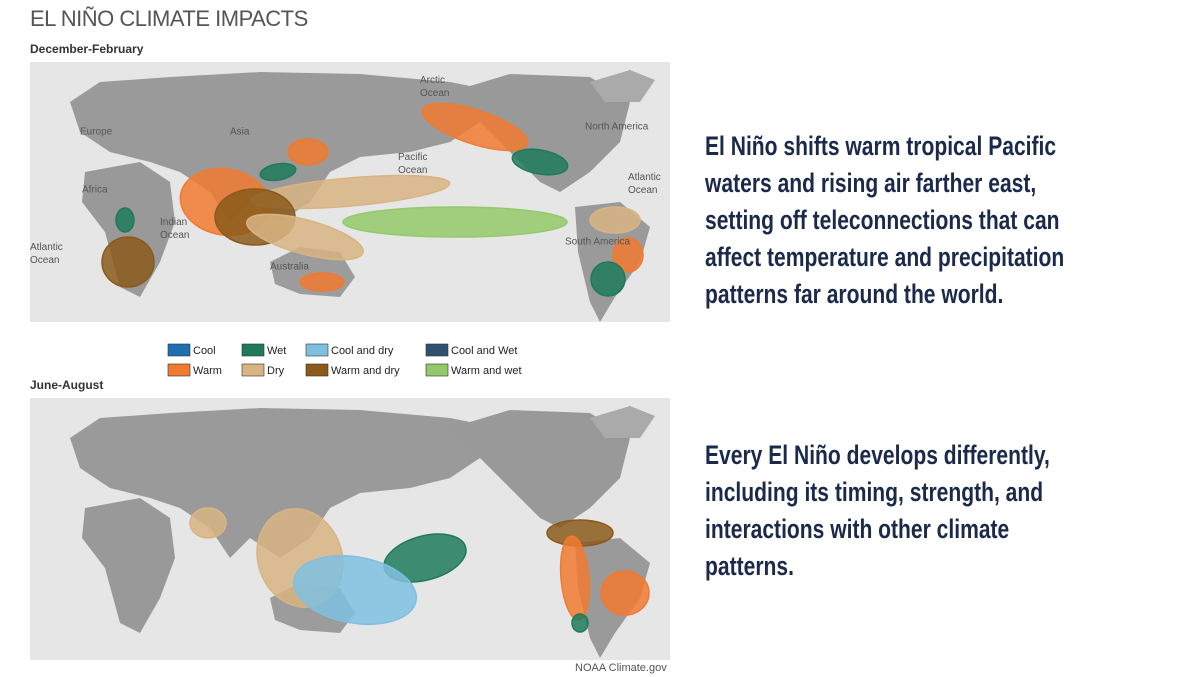 The image size is (1200, 677). I want to click on legend-label: Warm and wet, so click(486, 371).